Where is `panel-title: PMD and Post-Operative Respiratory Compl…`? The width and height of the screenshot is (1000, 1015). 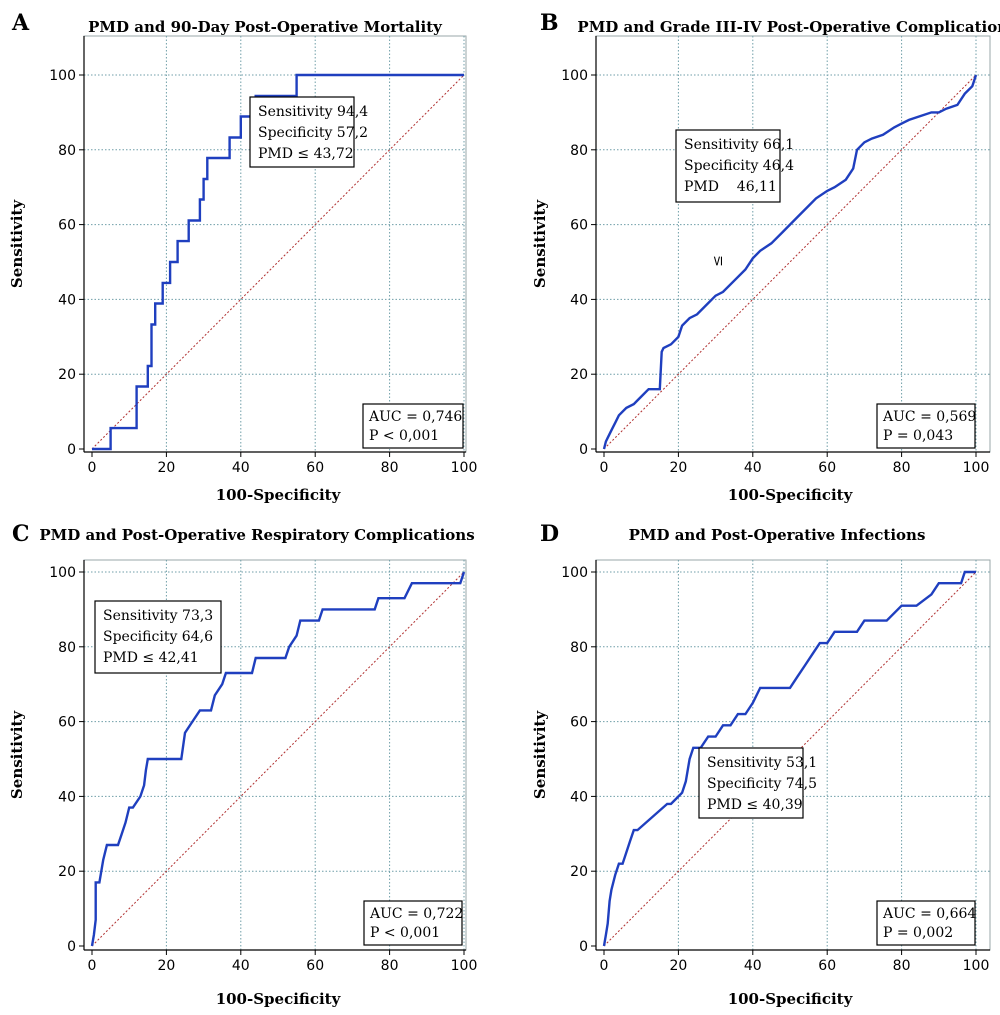 panel-title: PMD and Post-Operative Respiratory Compl… is located at coordinates (256, 535).